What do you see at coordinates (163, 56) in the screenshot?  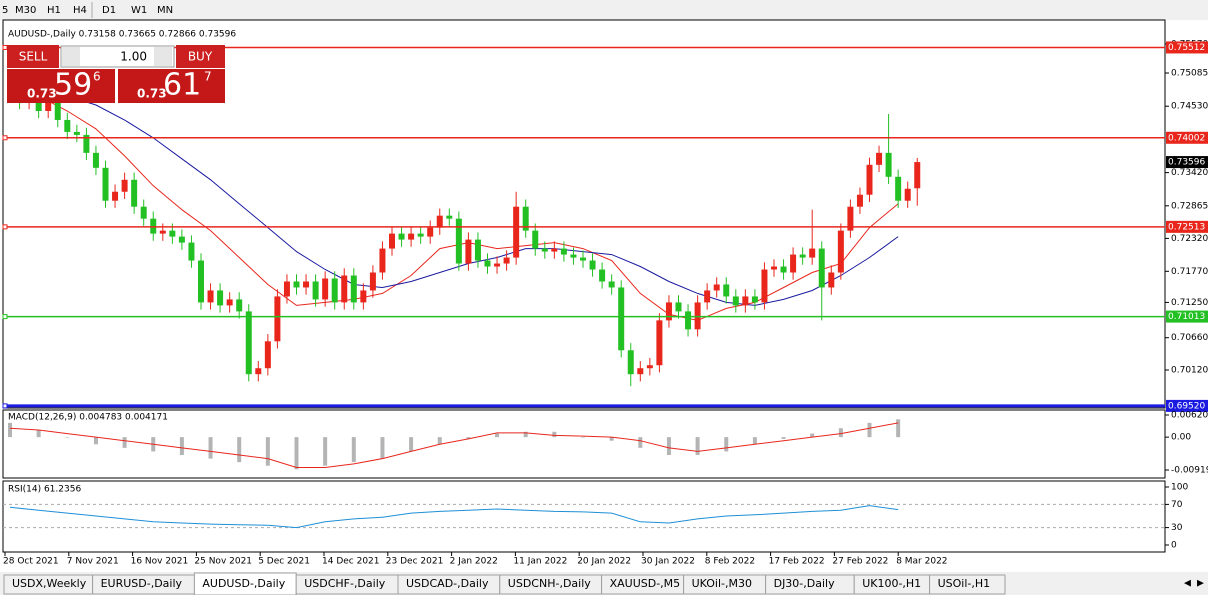 I see `lot-up` at bounding box center [163, 56].